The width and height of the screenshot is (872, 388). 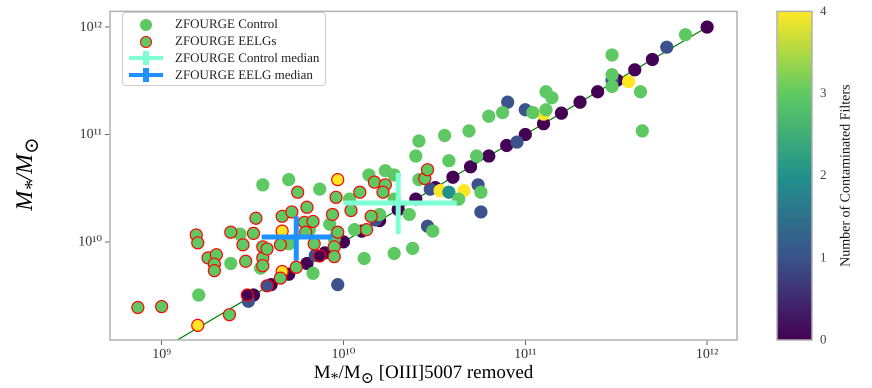 I want to click on legend-label: ZFOURGE Control median, so click(x=247, y=57).